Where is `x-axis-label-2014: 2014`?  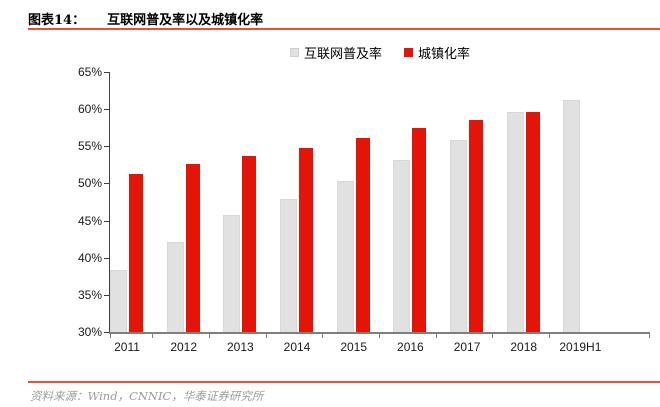 x-axis-label-2014: 2014 is located at coordinates (297, 347).